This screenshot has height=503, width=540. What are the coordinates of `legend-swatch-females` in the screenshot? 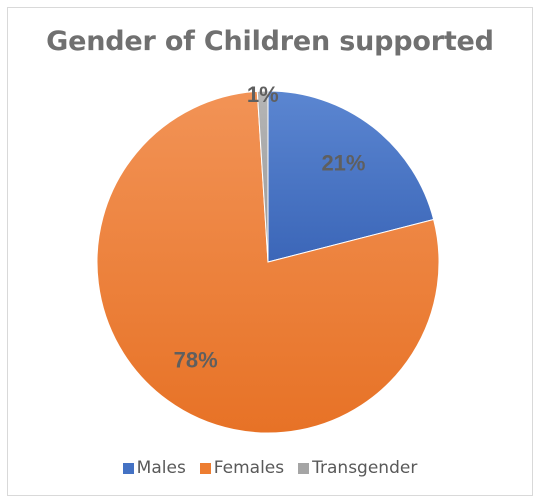 It's located at (205, 468).